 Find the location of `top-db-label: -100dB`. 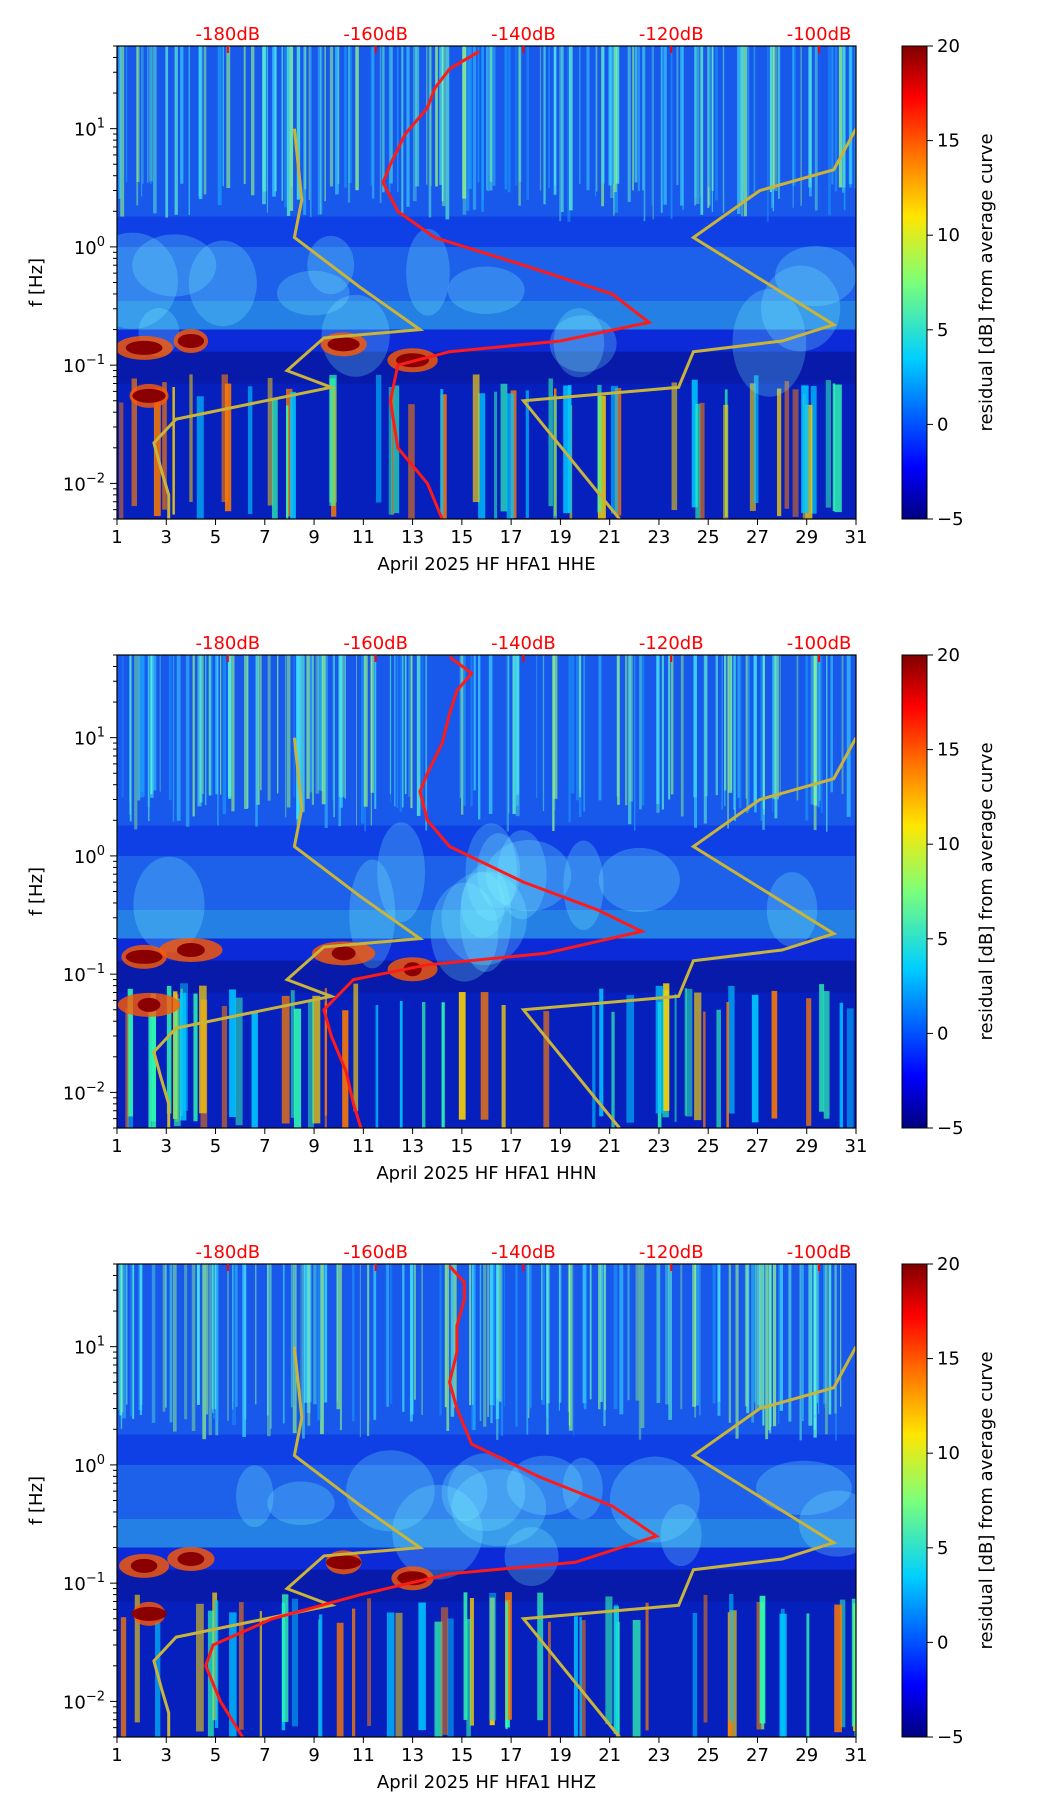

top-db-label: -100dB is located at coordinates (819, 643).